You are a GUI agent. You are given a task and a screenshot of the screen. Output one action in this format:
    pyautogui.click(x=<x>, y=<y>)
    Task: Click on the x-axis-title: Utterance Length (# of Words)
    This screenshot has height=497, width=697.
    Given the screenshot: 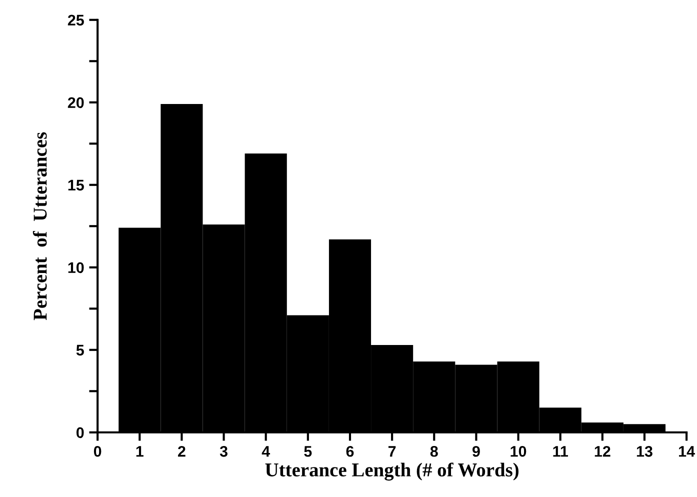 What is the action you would take?
    pyautogui.click(x=391, y=471)
    